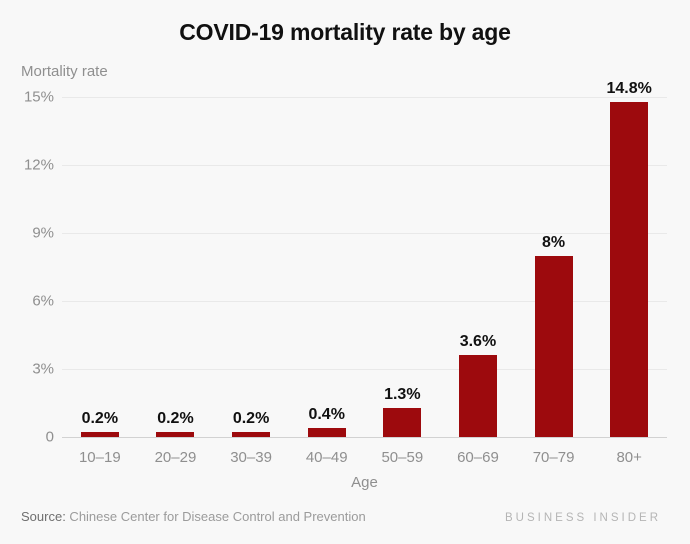 This screenshot has width=690, height=544. I want to click on y-tick-label: 12%, so click(38, 165).